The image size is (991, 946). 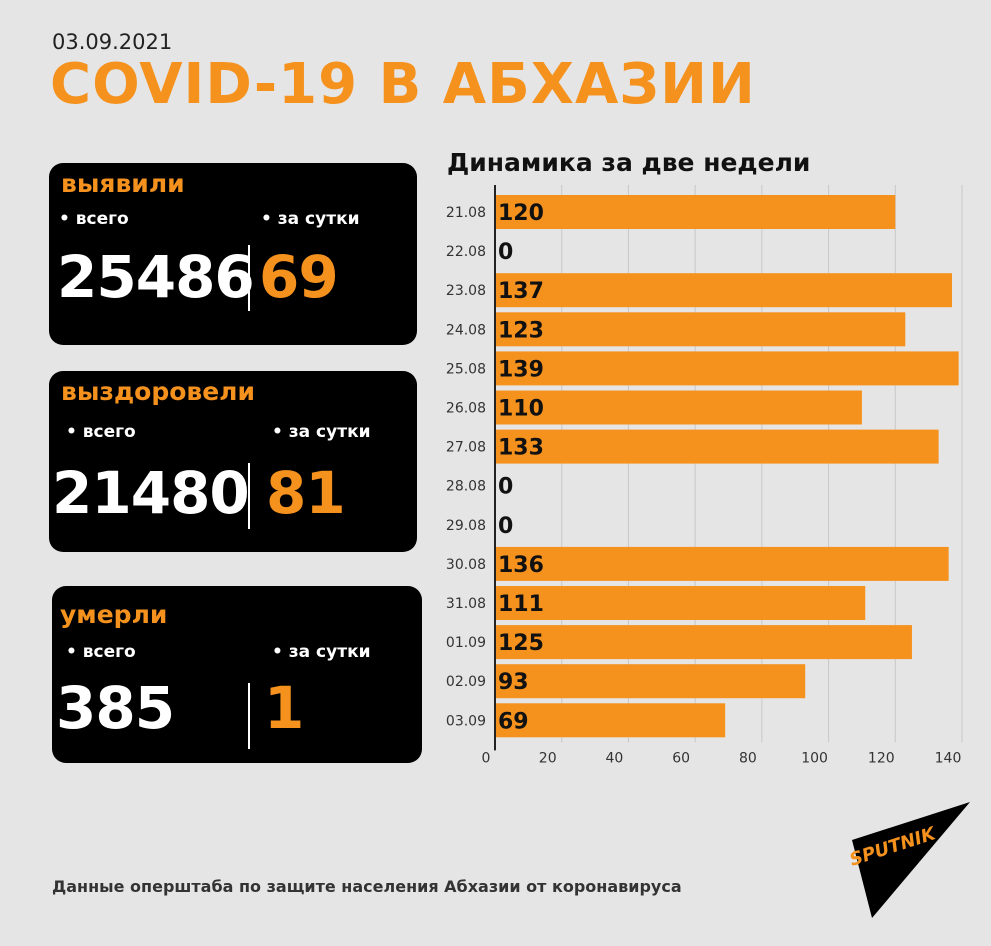 What do you see at coordinates (237, 674) in the screenshot?
I see `died-card: умерли • всего • за сутки 385 1` at bounding box center [237, 674].